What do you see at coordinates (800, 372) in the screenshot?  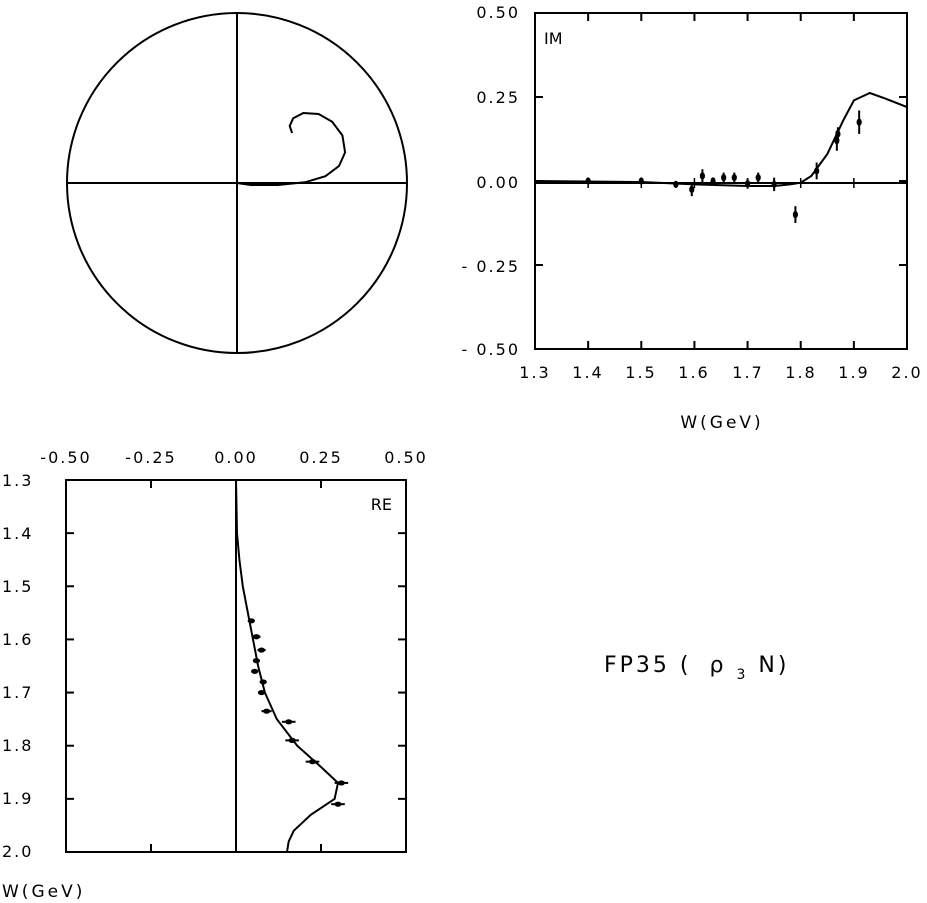 I see `im-x-tick-label: 1.8` at bounding box center [800, 372].